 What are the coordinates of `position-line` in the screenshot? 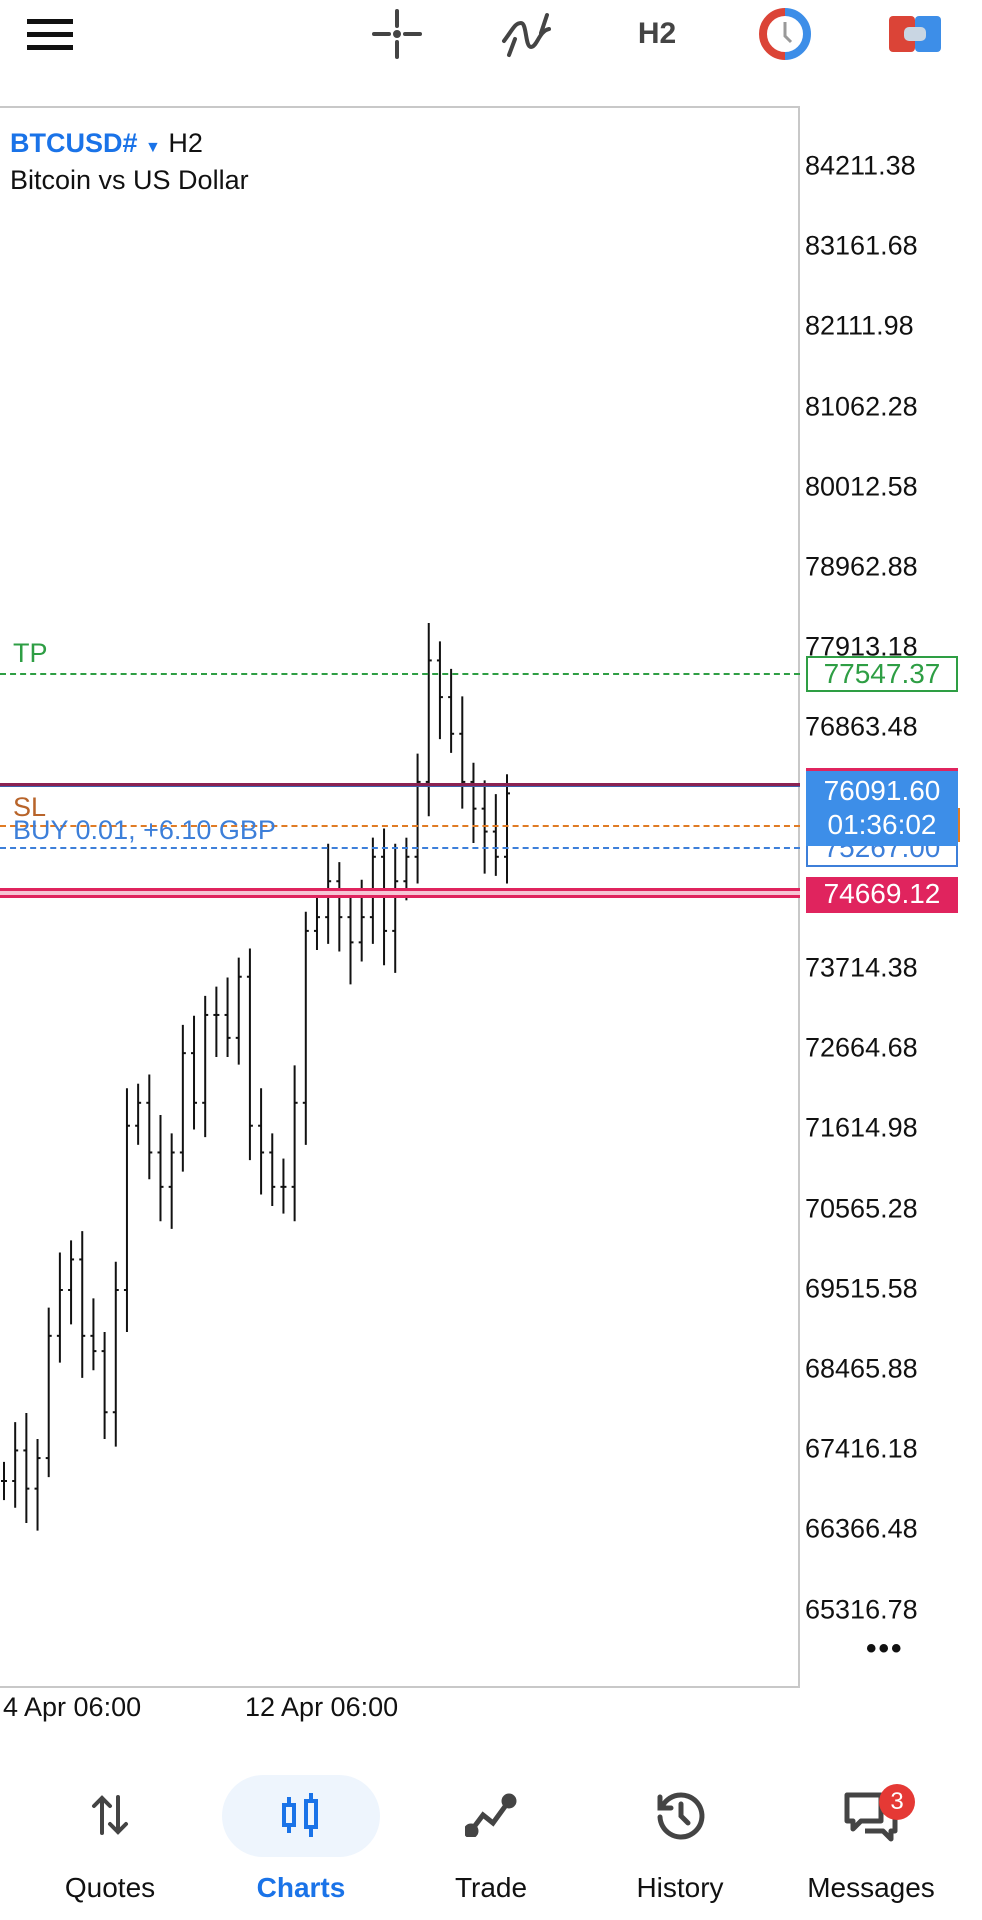 It's located at (400, 848).